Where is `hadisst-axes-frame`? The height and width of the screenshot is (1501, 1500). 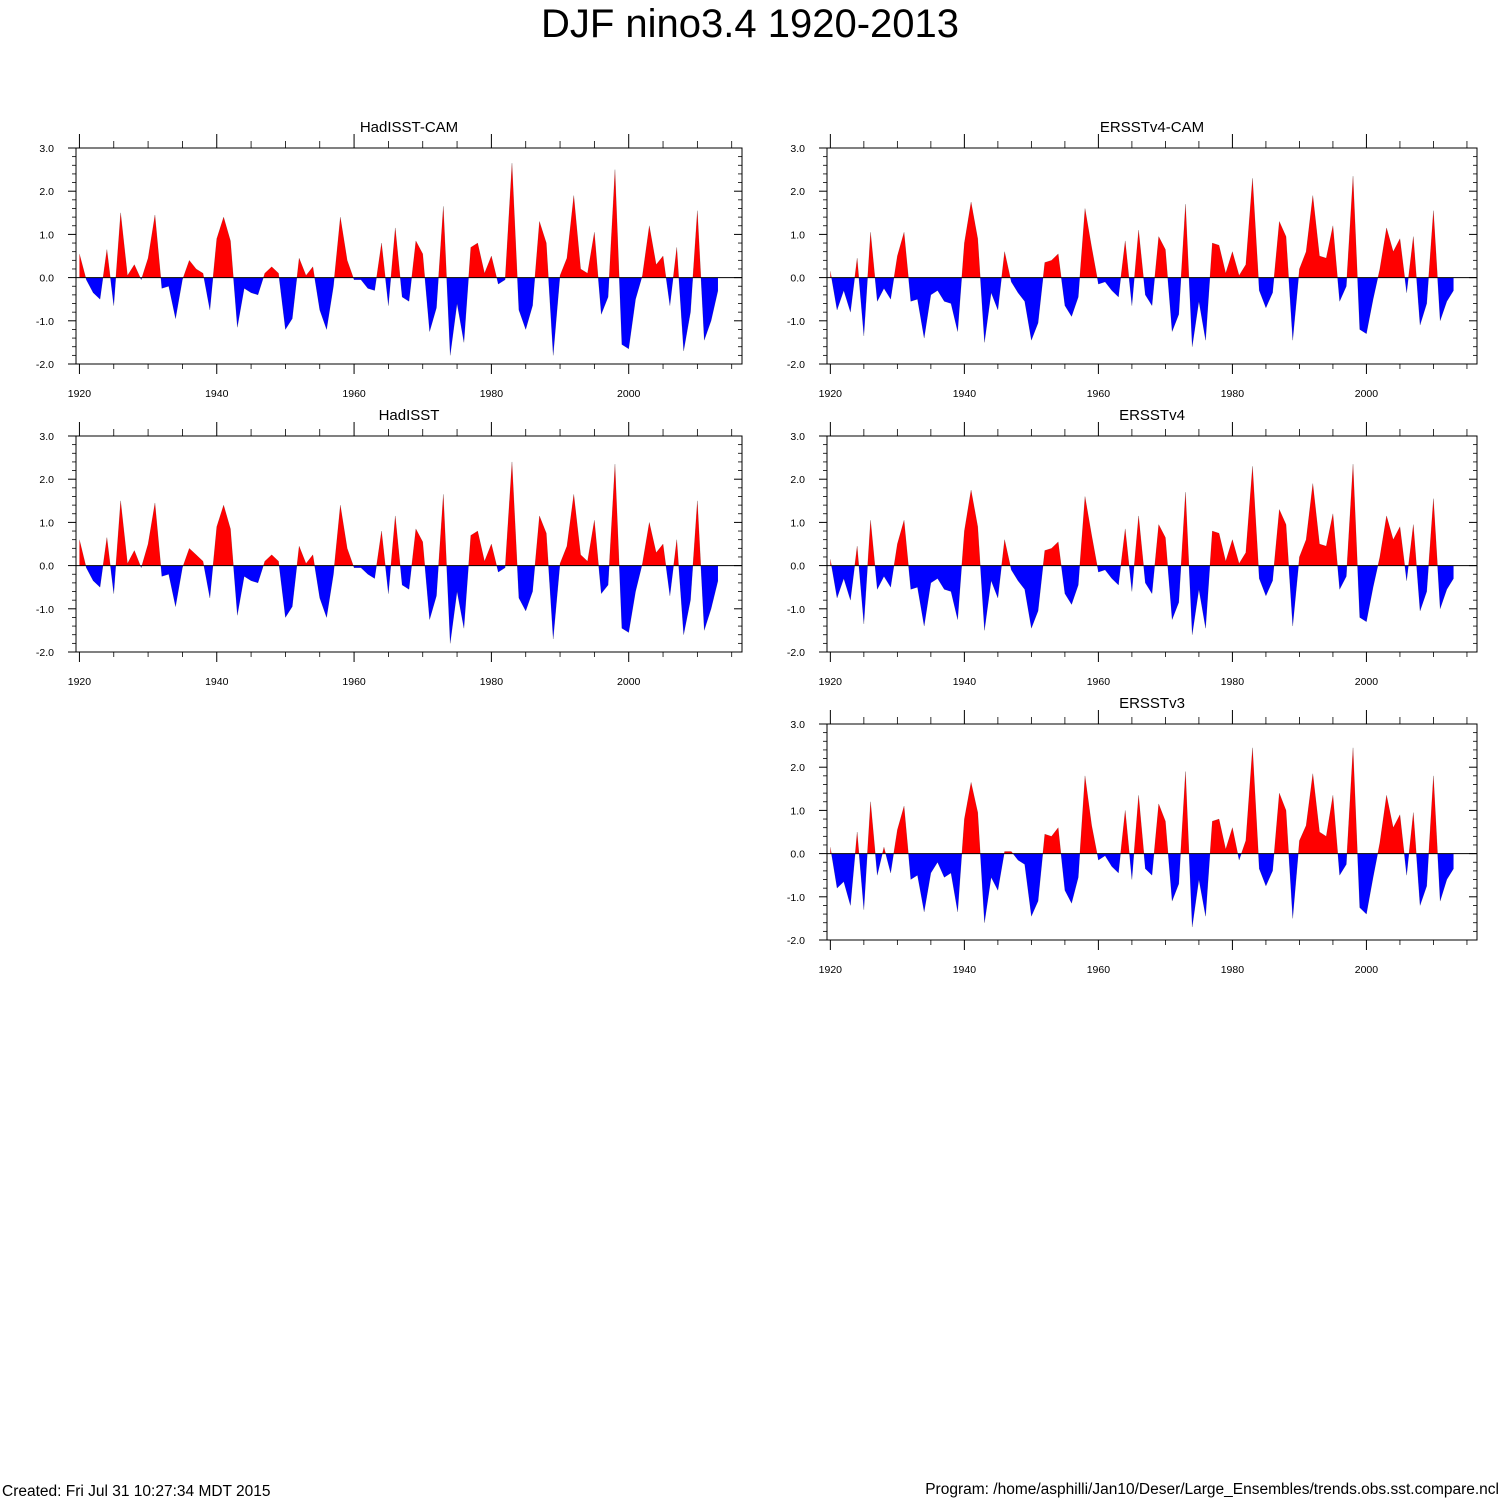
hadisst-axes-frame is located at coordinates (409, 544).